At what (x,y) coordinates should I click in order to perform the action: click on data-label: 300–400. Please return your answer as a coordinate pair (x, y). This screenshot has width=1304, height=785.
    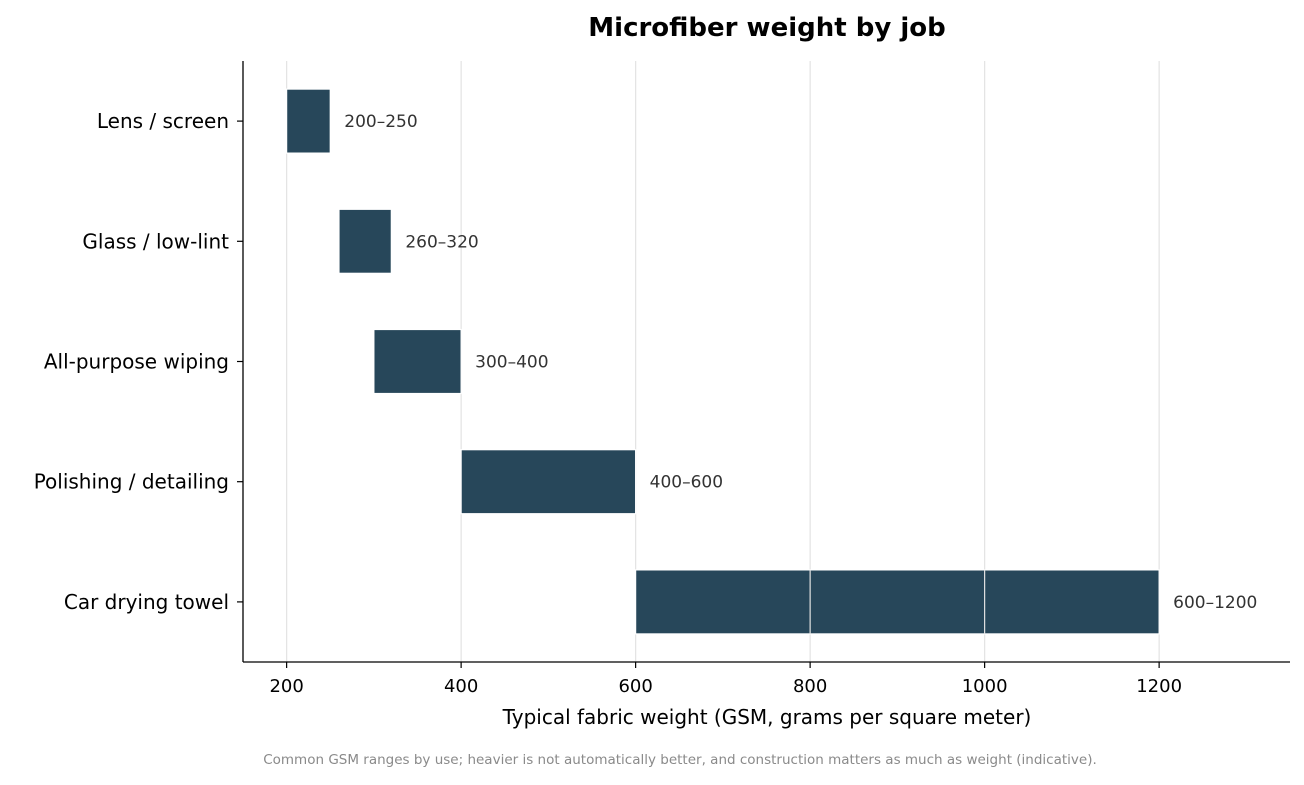
    Looking at the image, I should click on (511, 363).